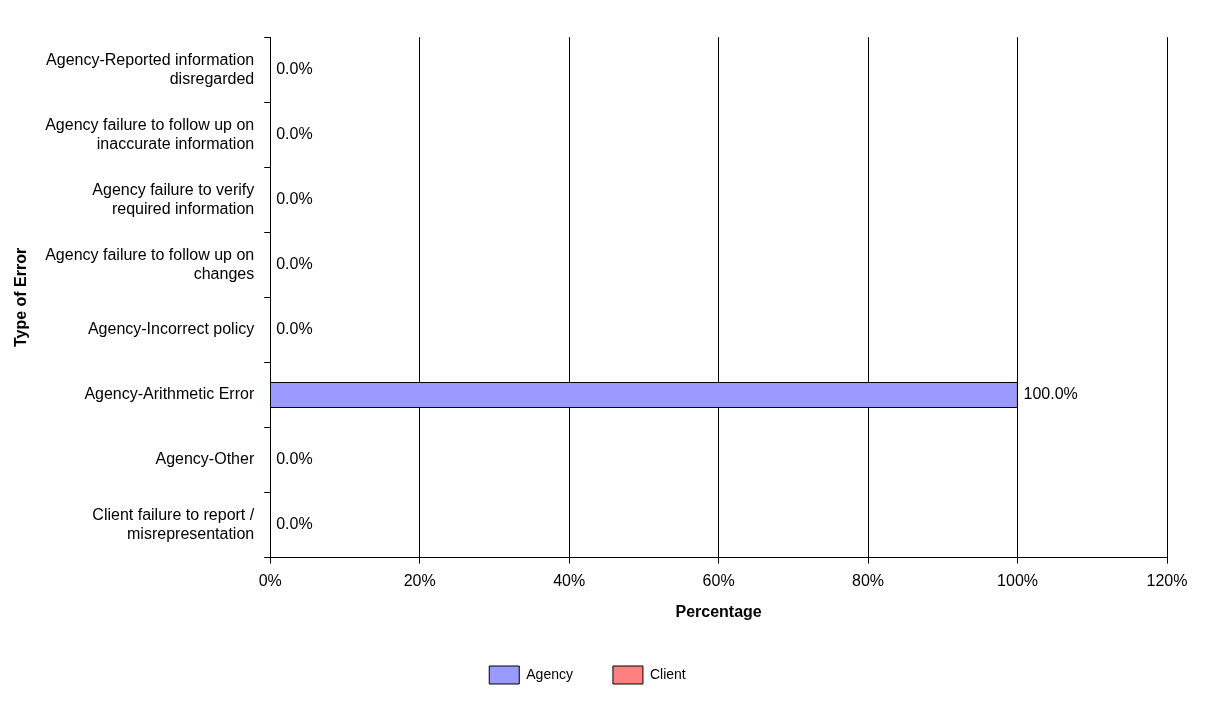 This screenshot has height=702, width=1205. Describe the element at coordinates (169, 394) in the screenshot. I see `y-tick-label: Agency-Arithmetic Error` at that location.